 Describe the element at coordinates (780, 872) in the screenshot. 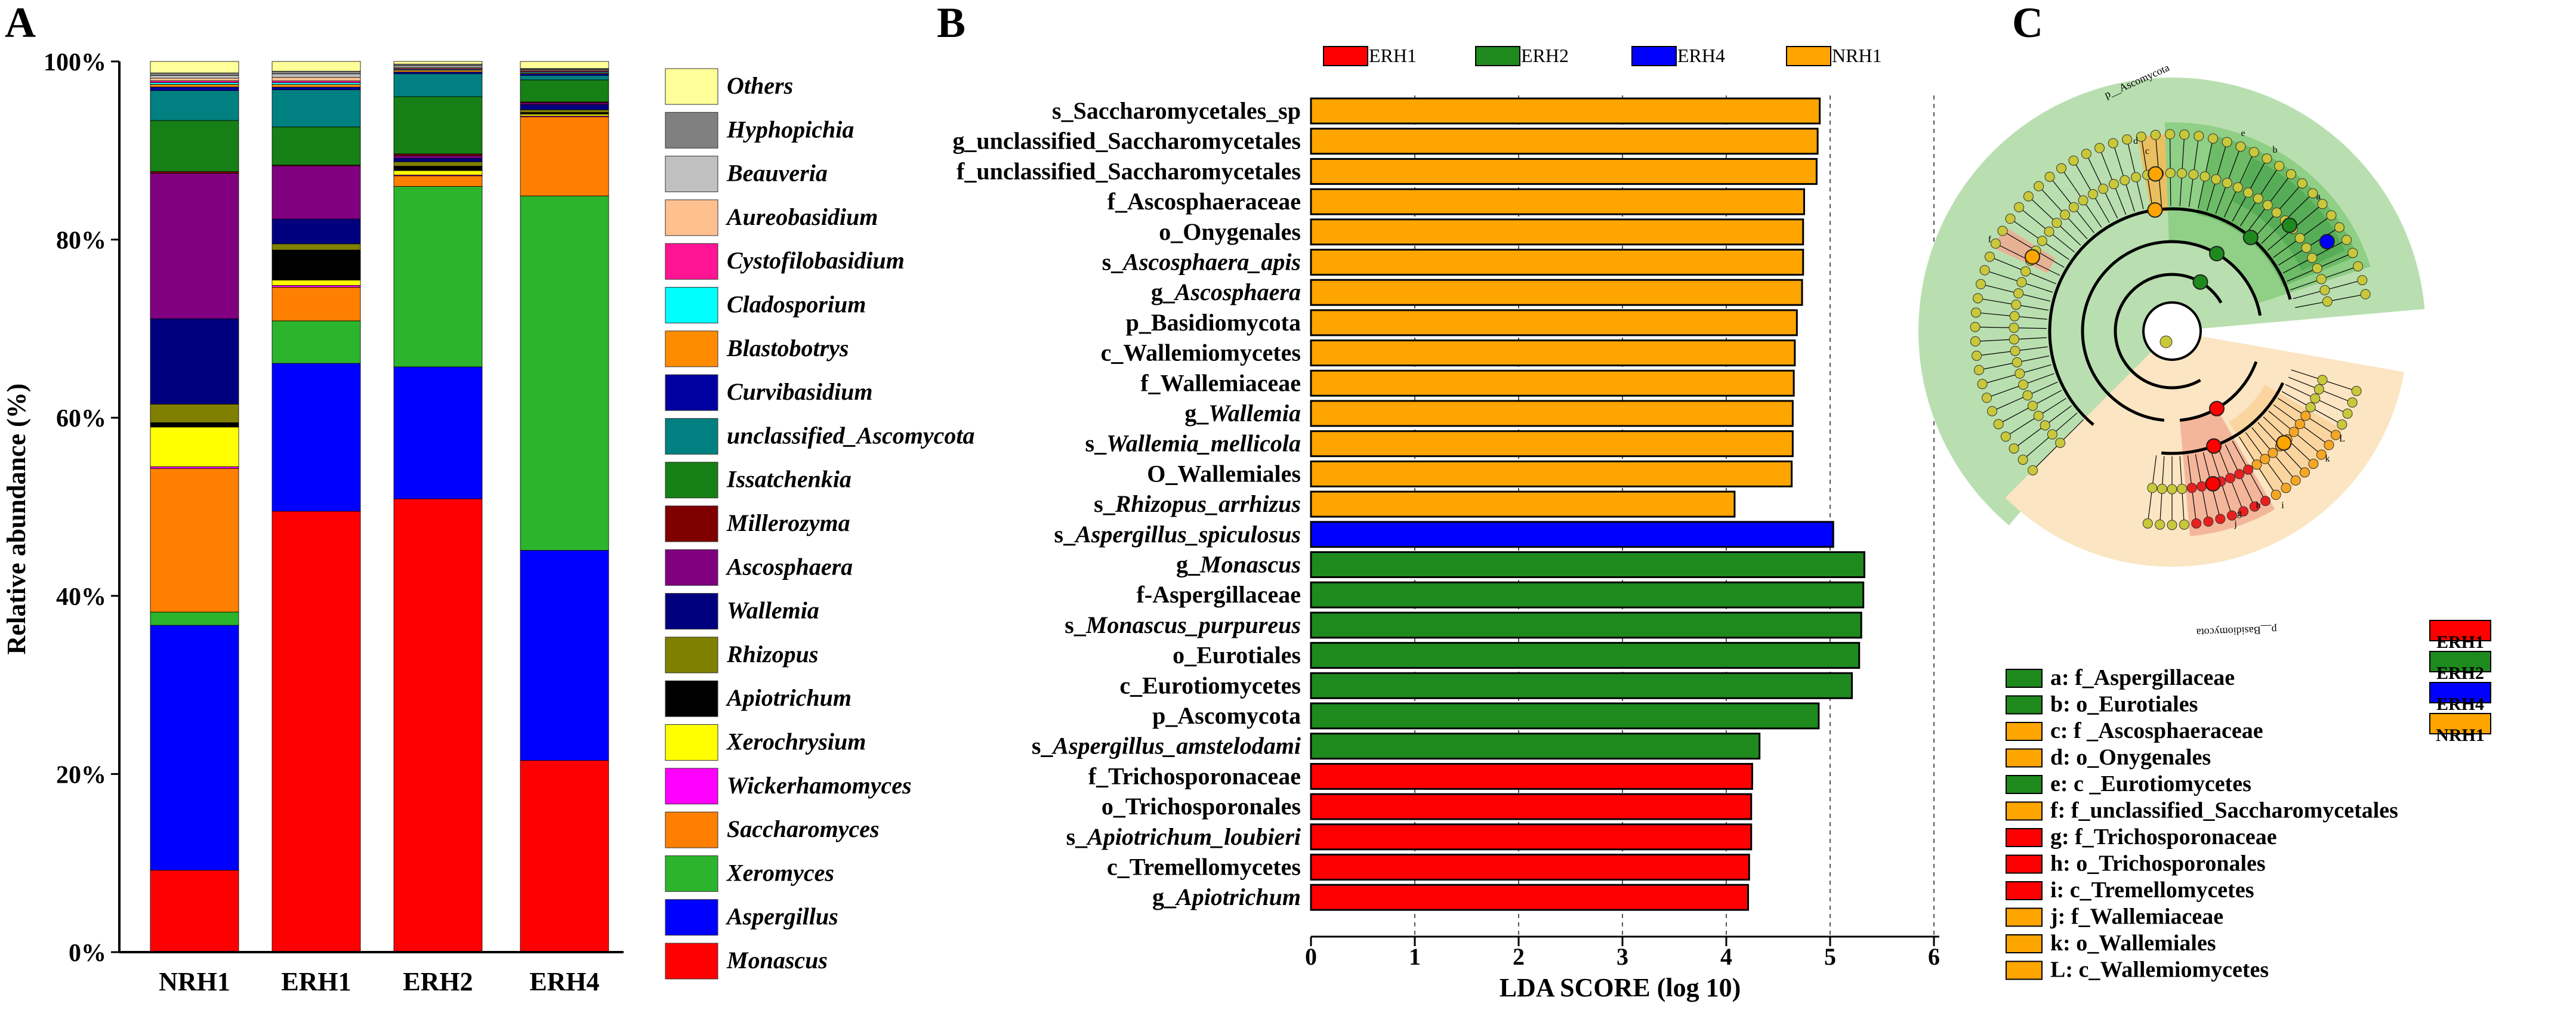

I see `legend-label: Xeromyces` at that location.